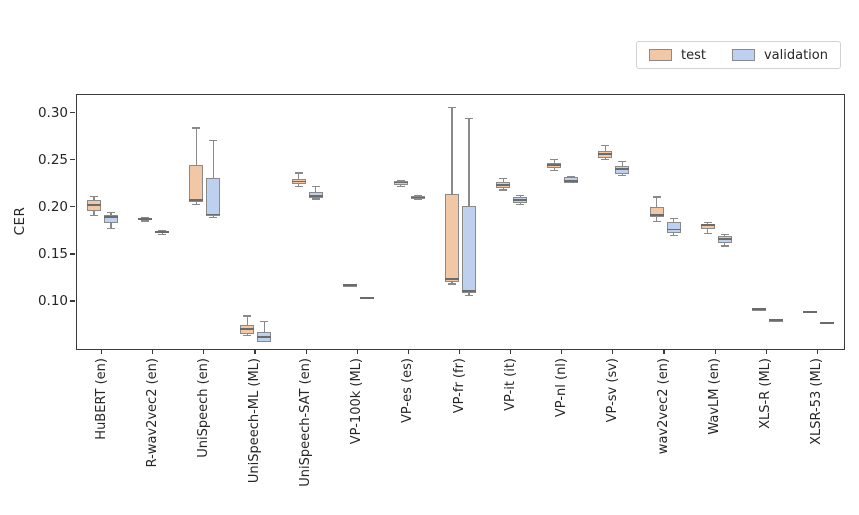 This screenshot has height=515, width=859. I want to click on x-tick-label: UniSpeech-SAT (en), so click(306, 422).